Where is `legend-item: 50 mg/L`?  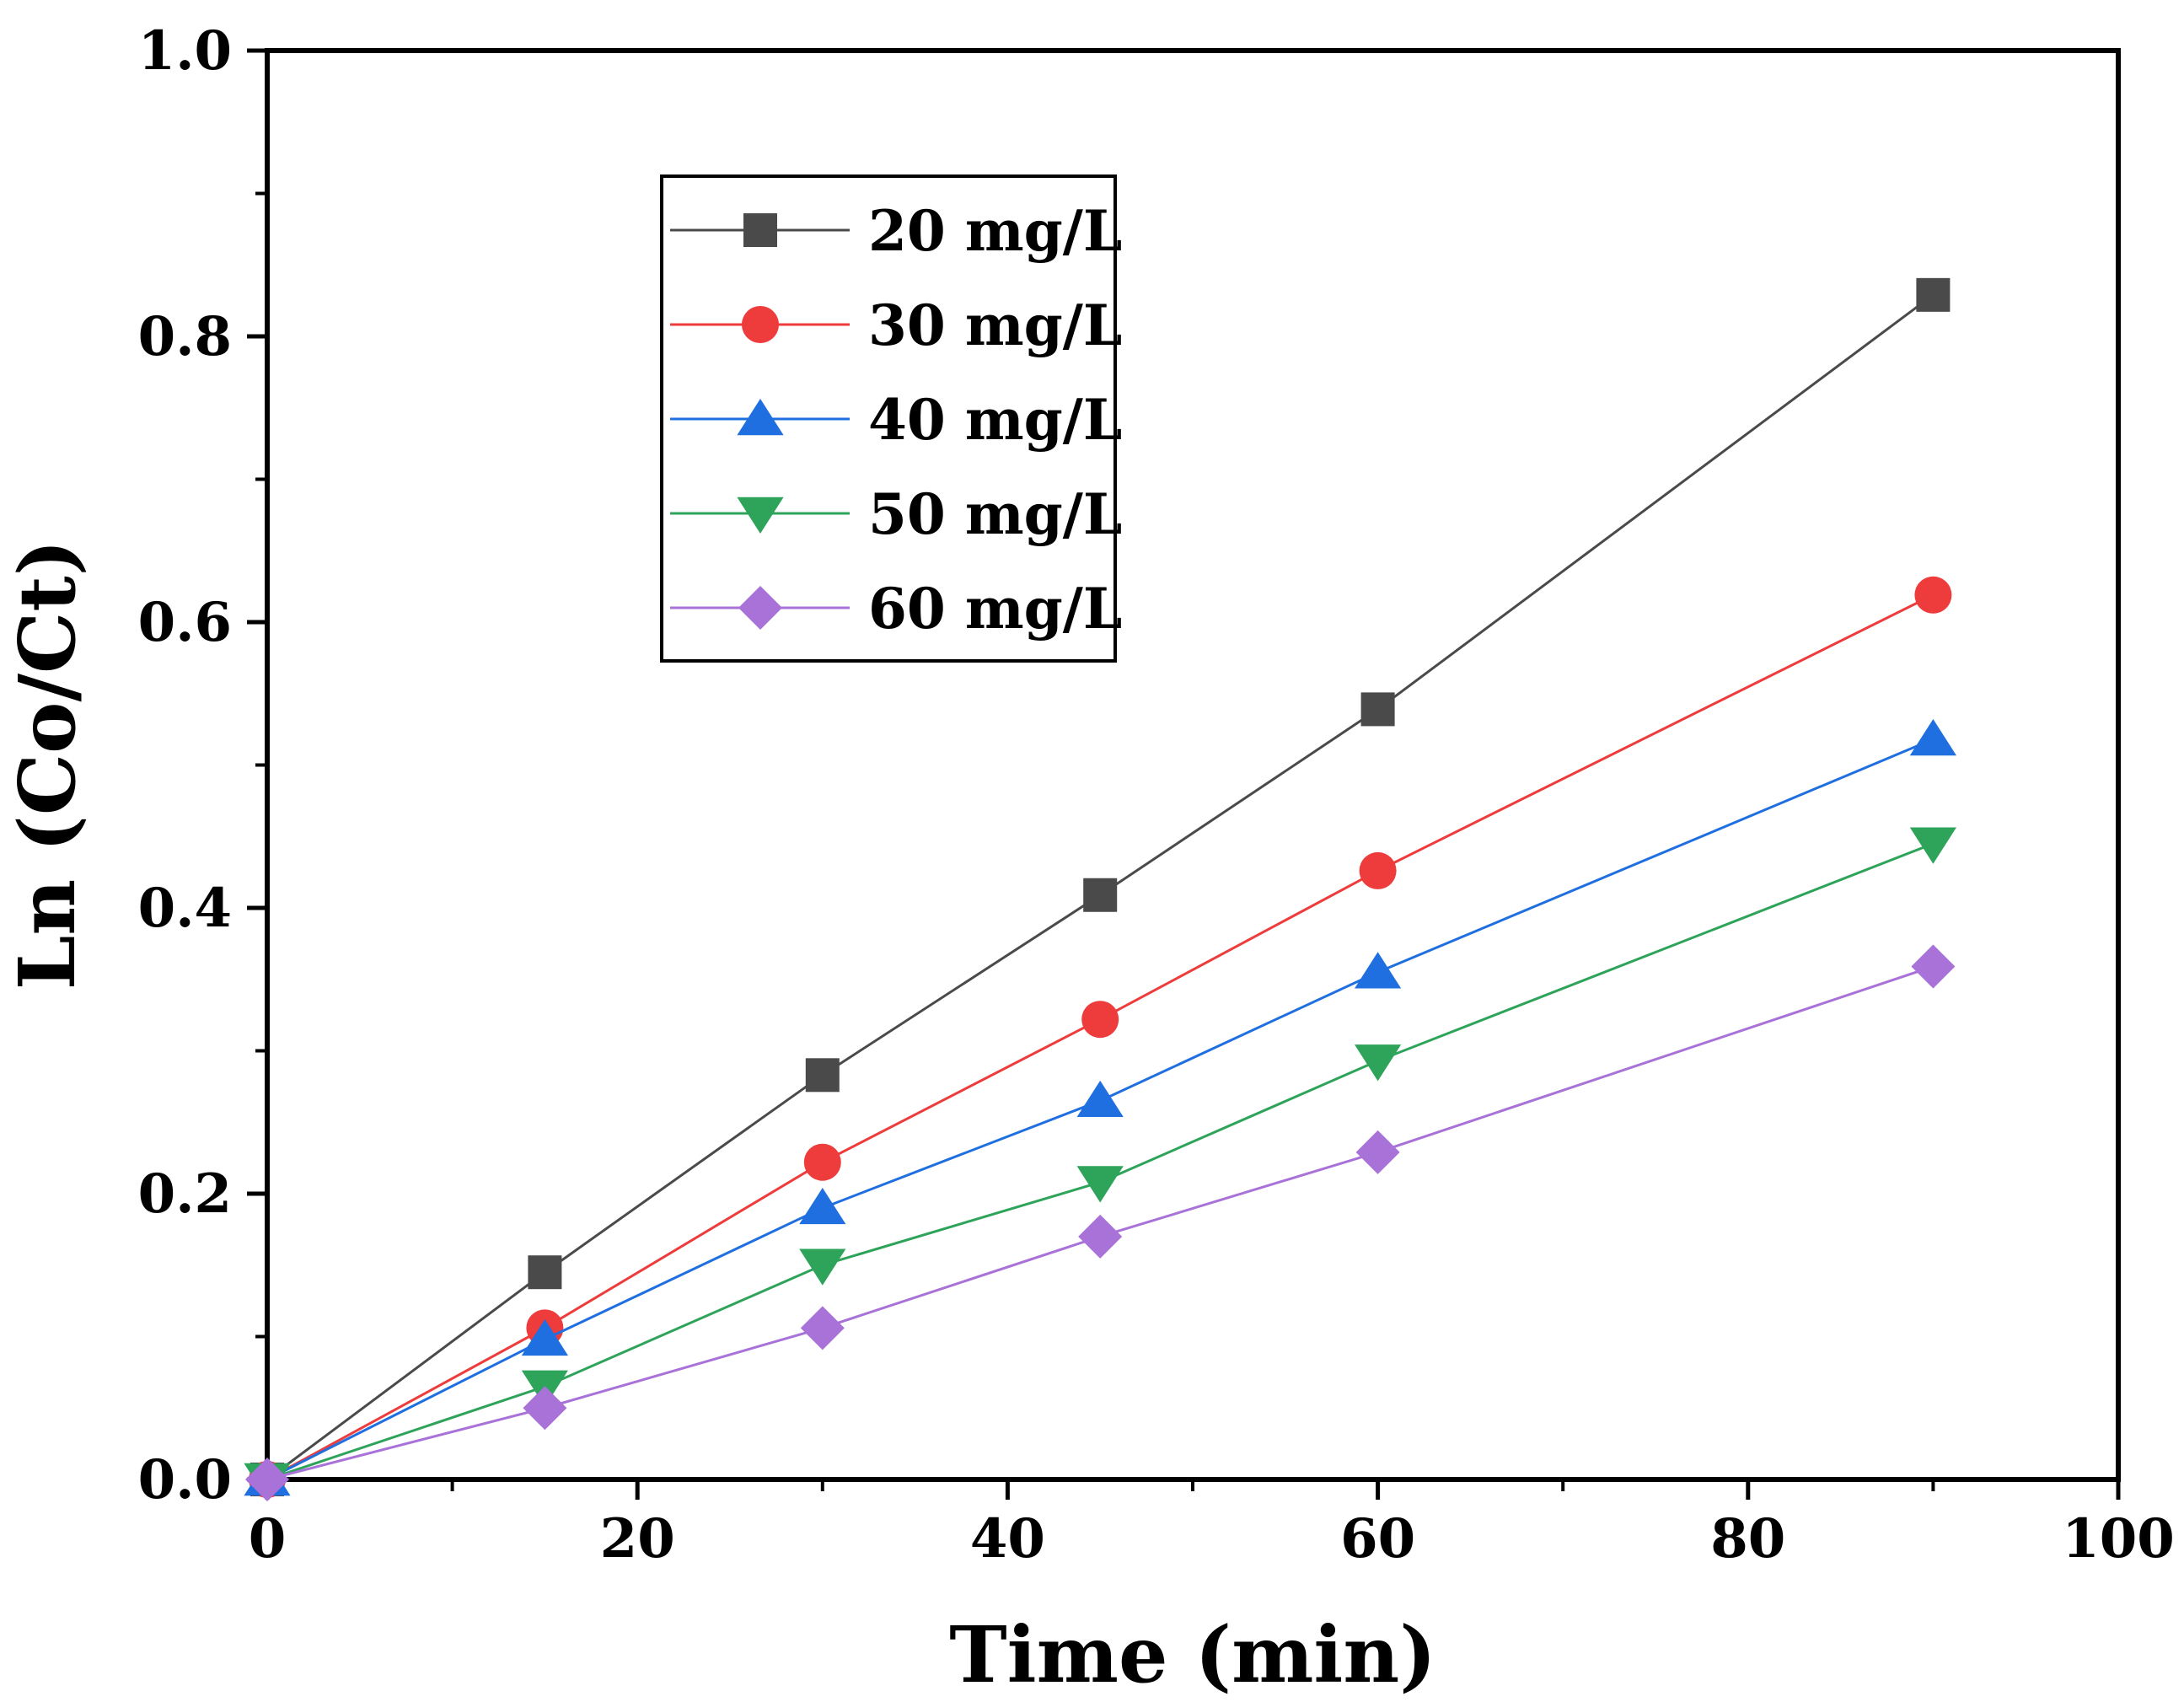 legend-item: 50 mg/L is located at coordinates (896, 514).